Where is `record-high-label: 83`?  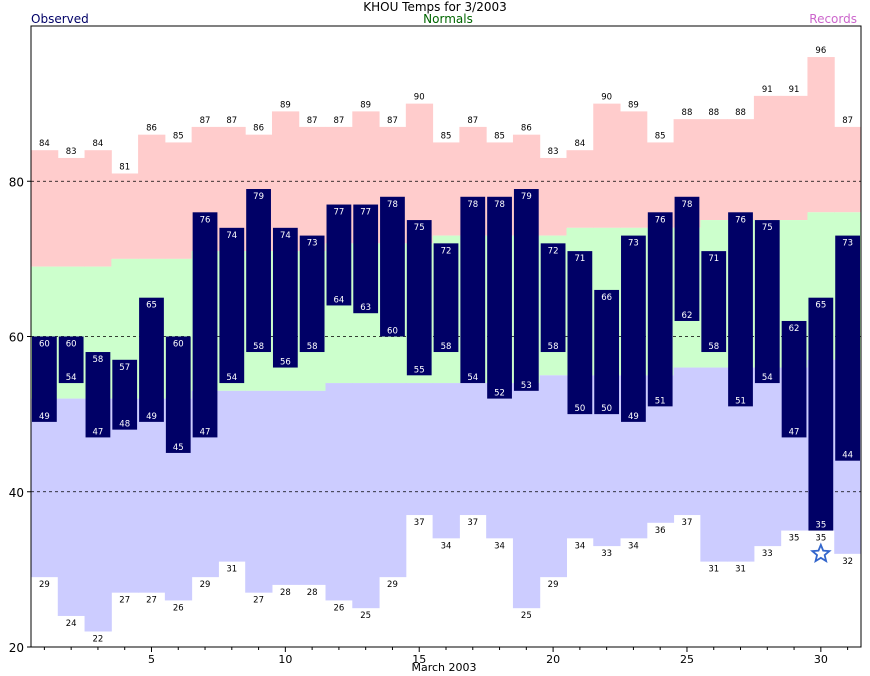
record-high-label: 83 is located at coordinates (553, 152).